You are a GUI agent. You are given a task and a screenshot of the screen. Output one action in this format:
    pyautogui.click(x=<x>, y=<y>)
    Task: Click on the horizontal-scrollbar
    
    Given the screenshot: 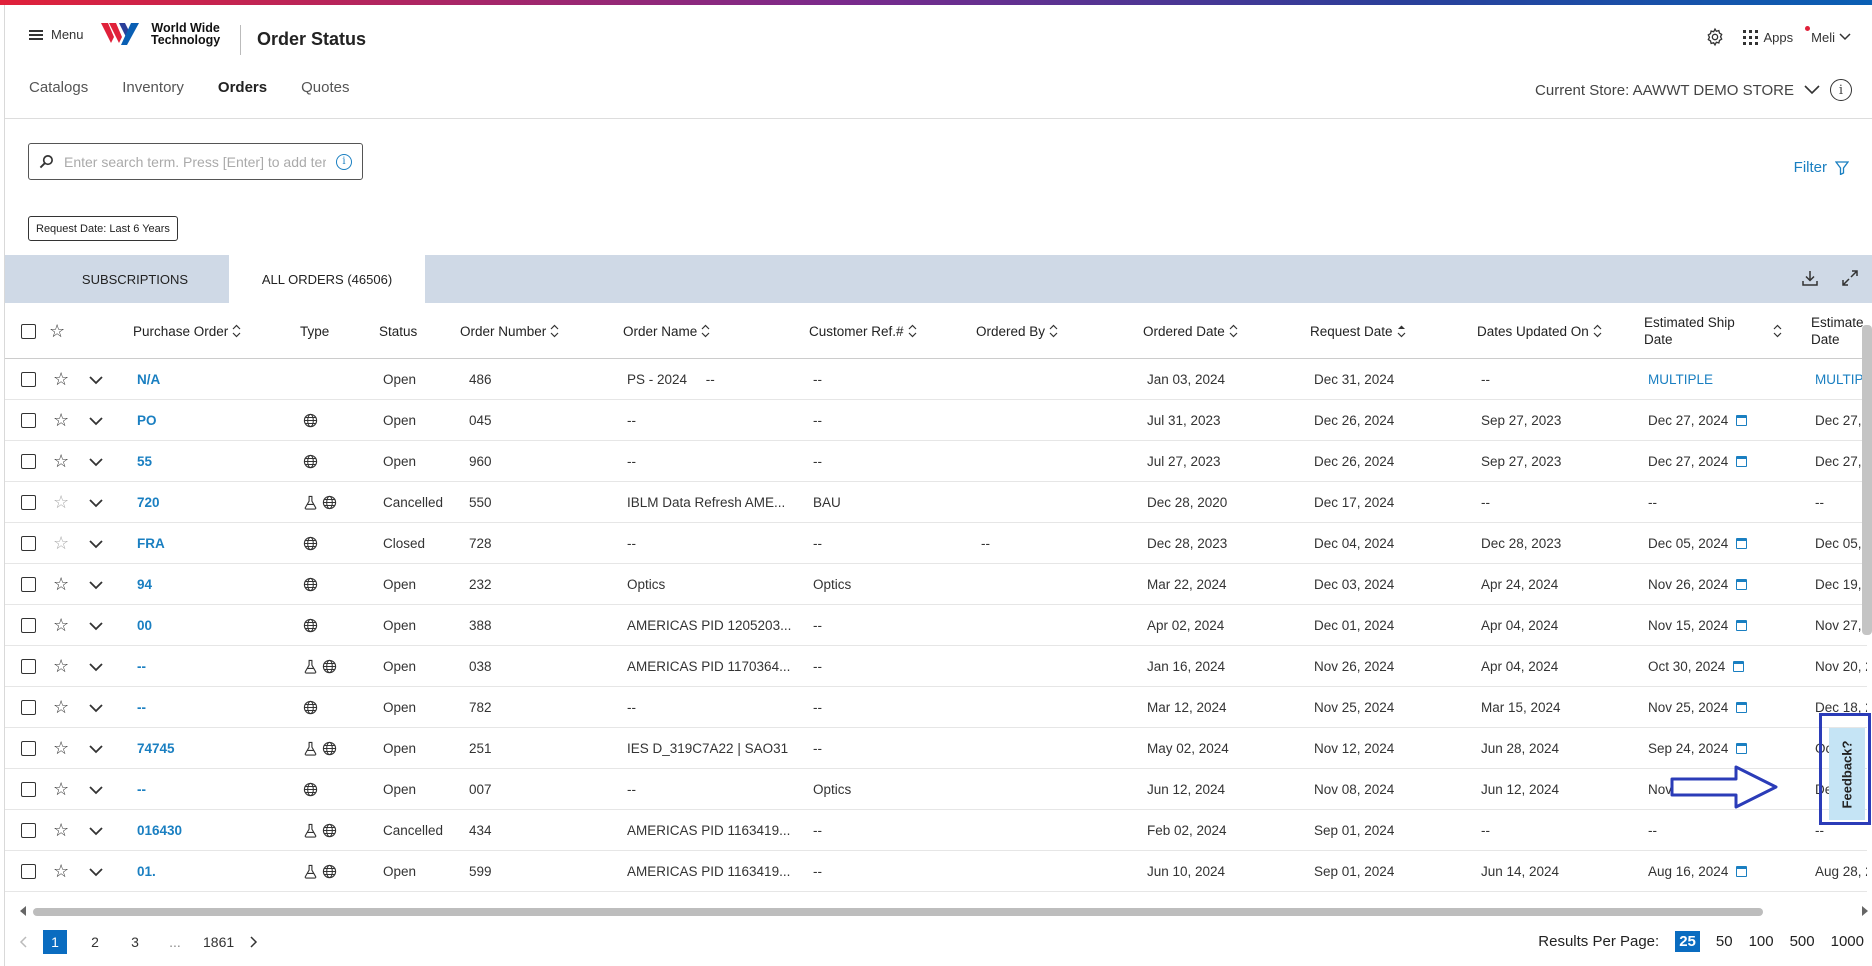 What is the action you would take?
    pyautogui.click(x=944, y=911)
    